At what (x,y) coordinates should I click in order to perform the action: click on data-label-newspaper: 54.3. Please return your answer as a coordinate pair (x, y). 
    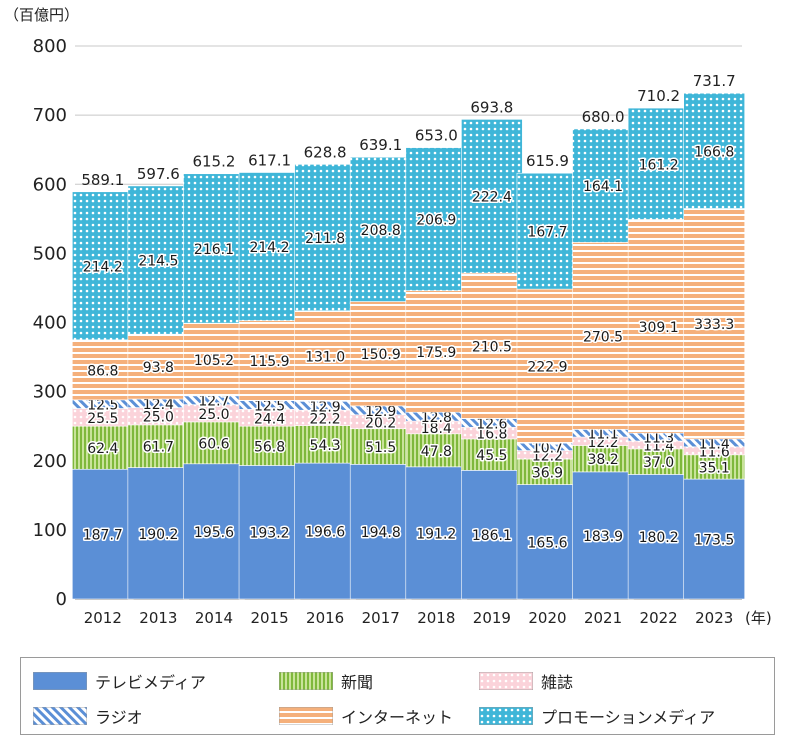
    Looking at the image, I should click on (325, 446).